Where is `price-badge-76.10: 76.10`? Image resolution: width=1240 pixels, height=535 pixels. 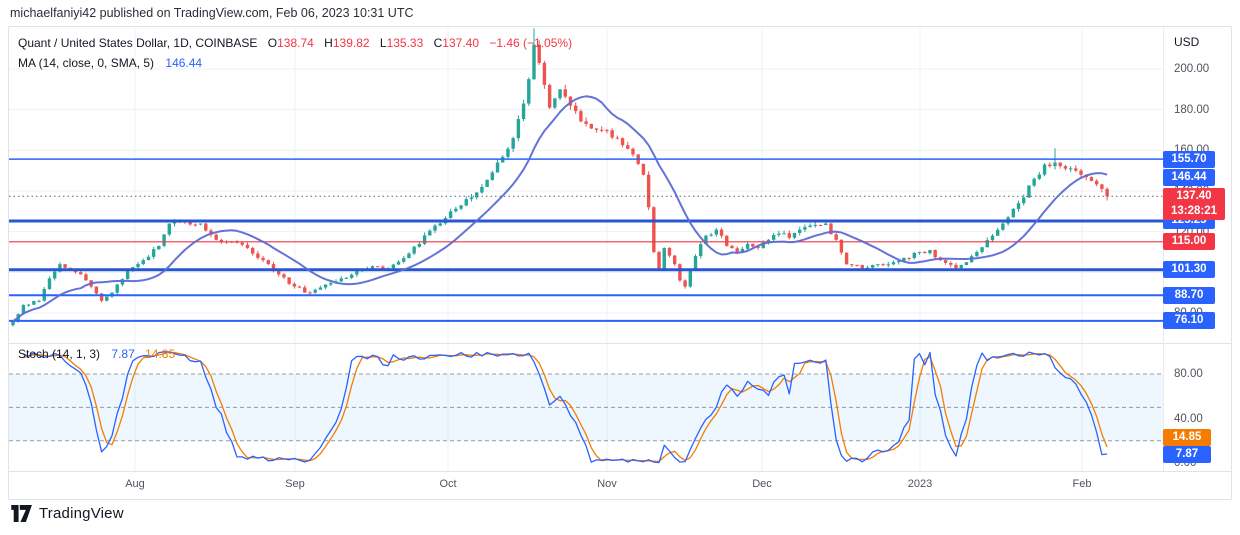
price-badge-76.10: 76.10 is located at coordinates (1189, 321).